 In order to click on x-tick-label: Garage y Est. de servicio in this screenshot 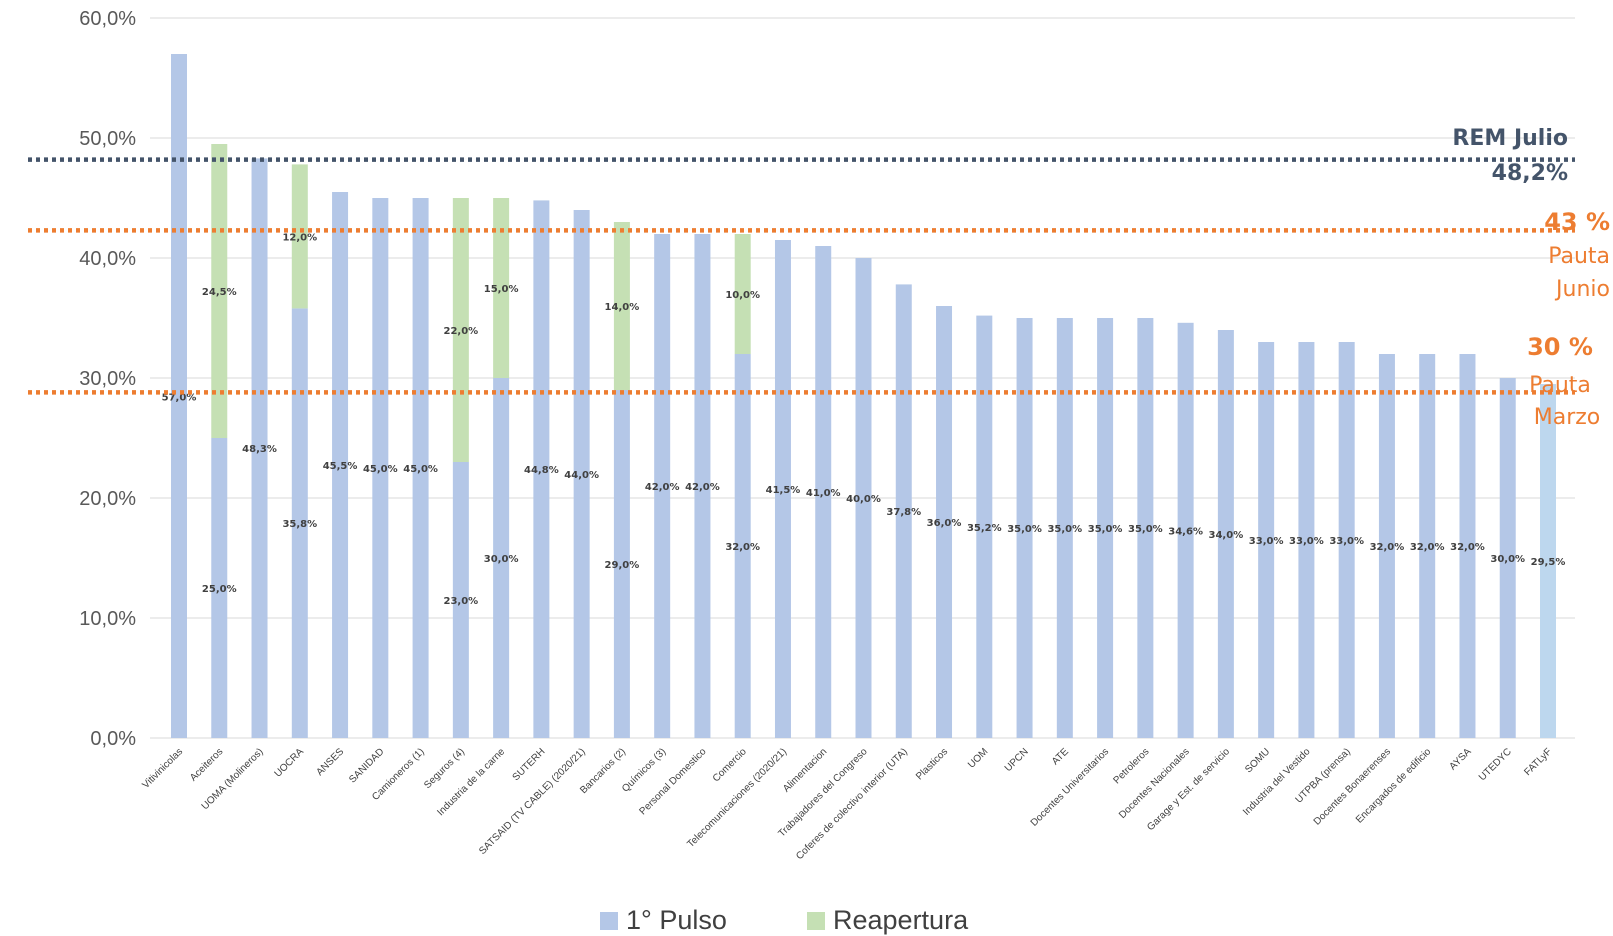, I will do `click(1188, 789)`.